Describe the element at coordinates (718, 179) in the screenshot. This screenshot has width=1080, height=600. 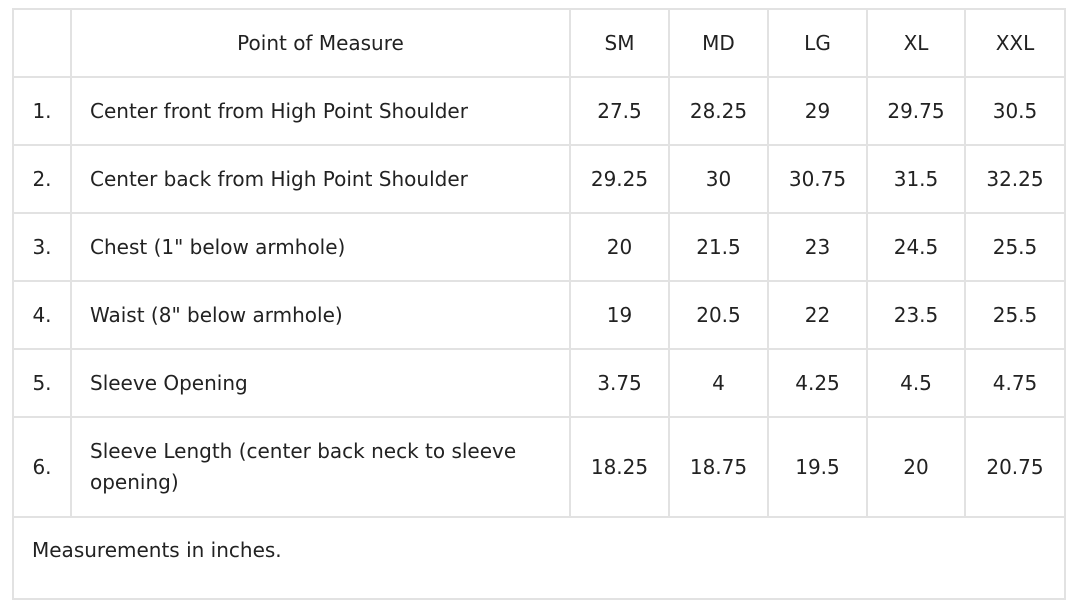
I see `value-md: 30` at that location.